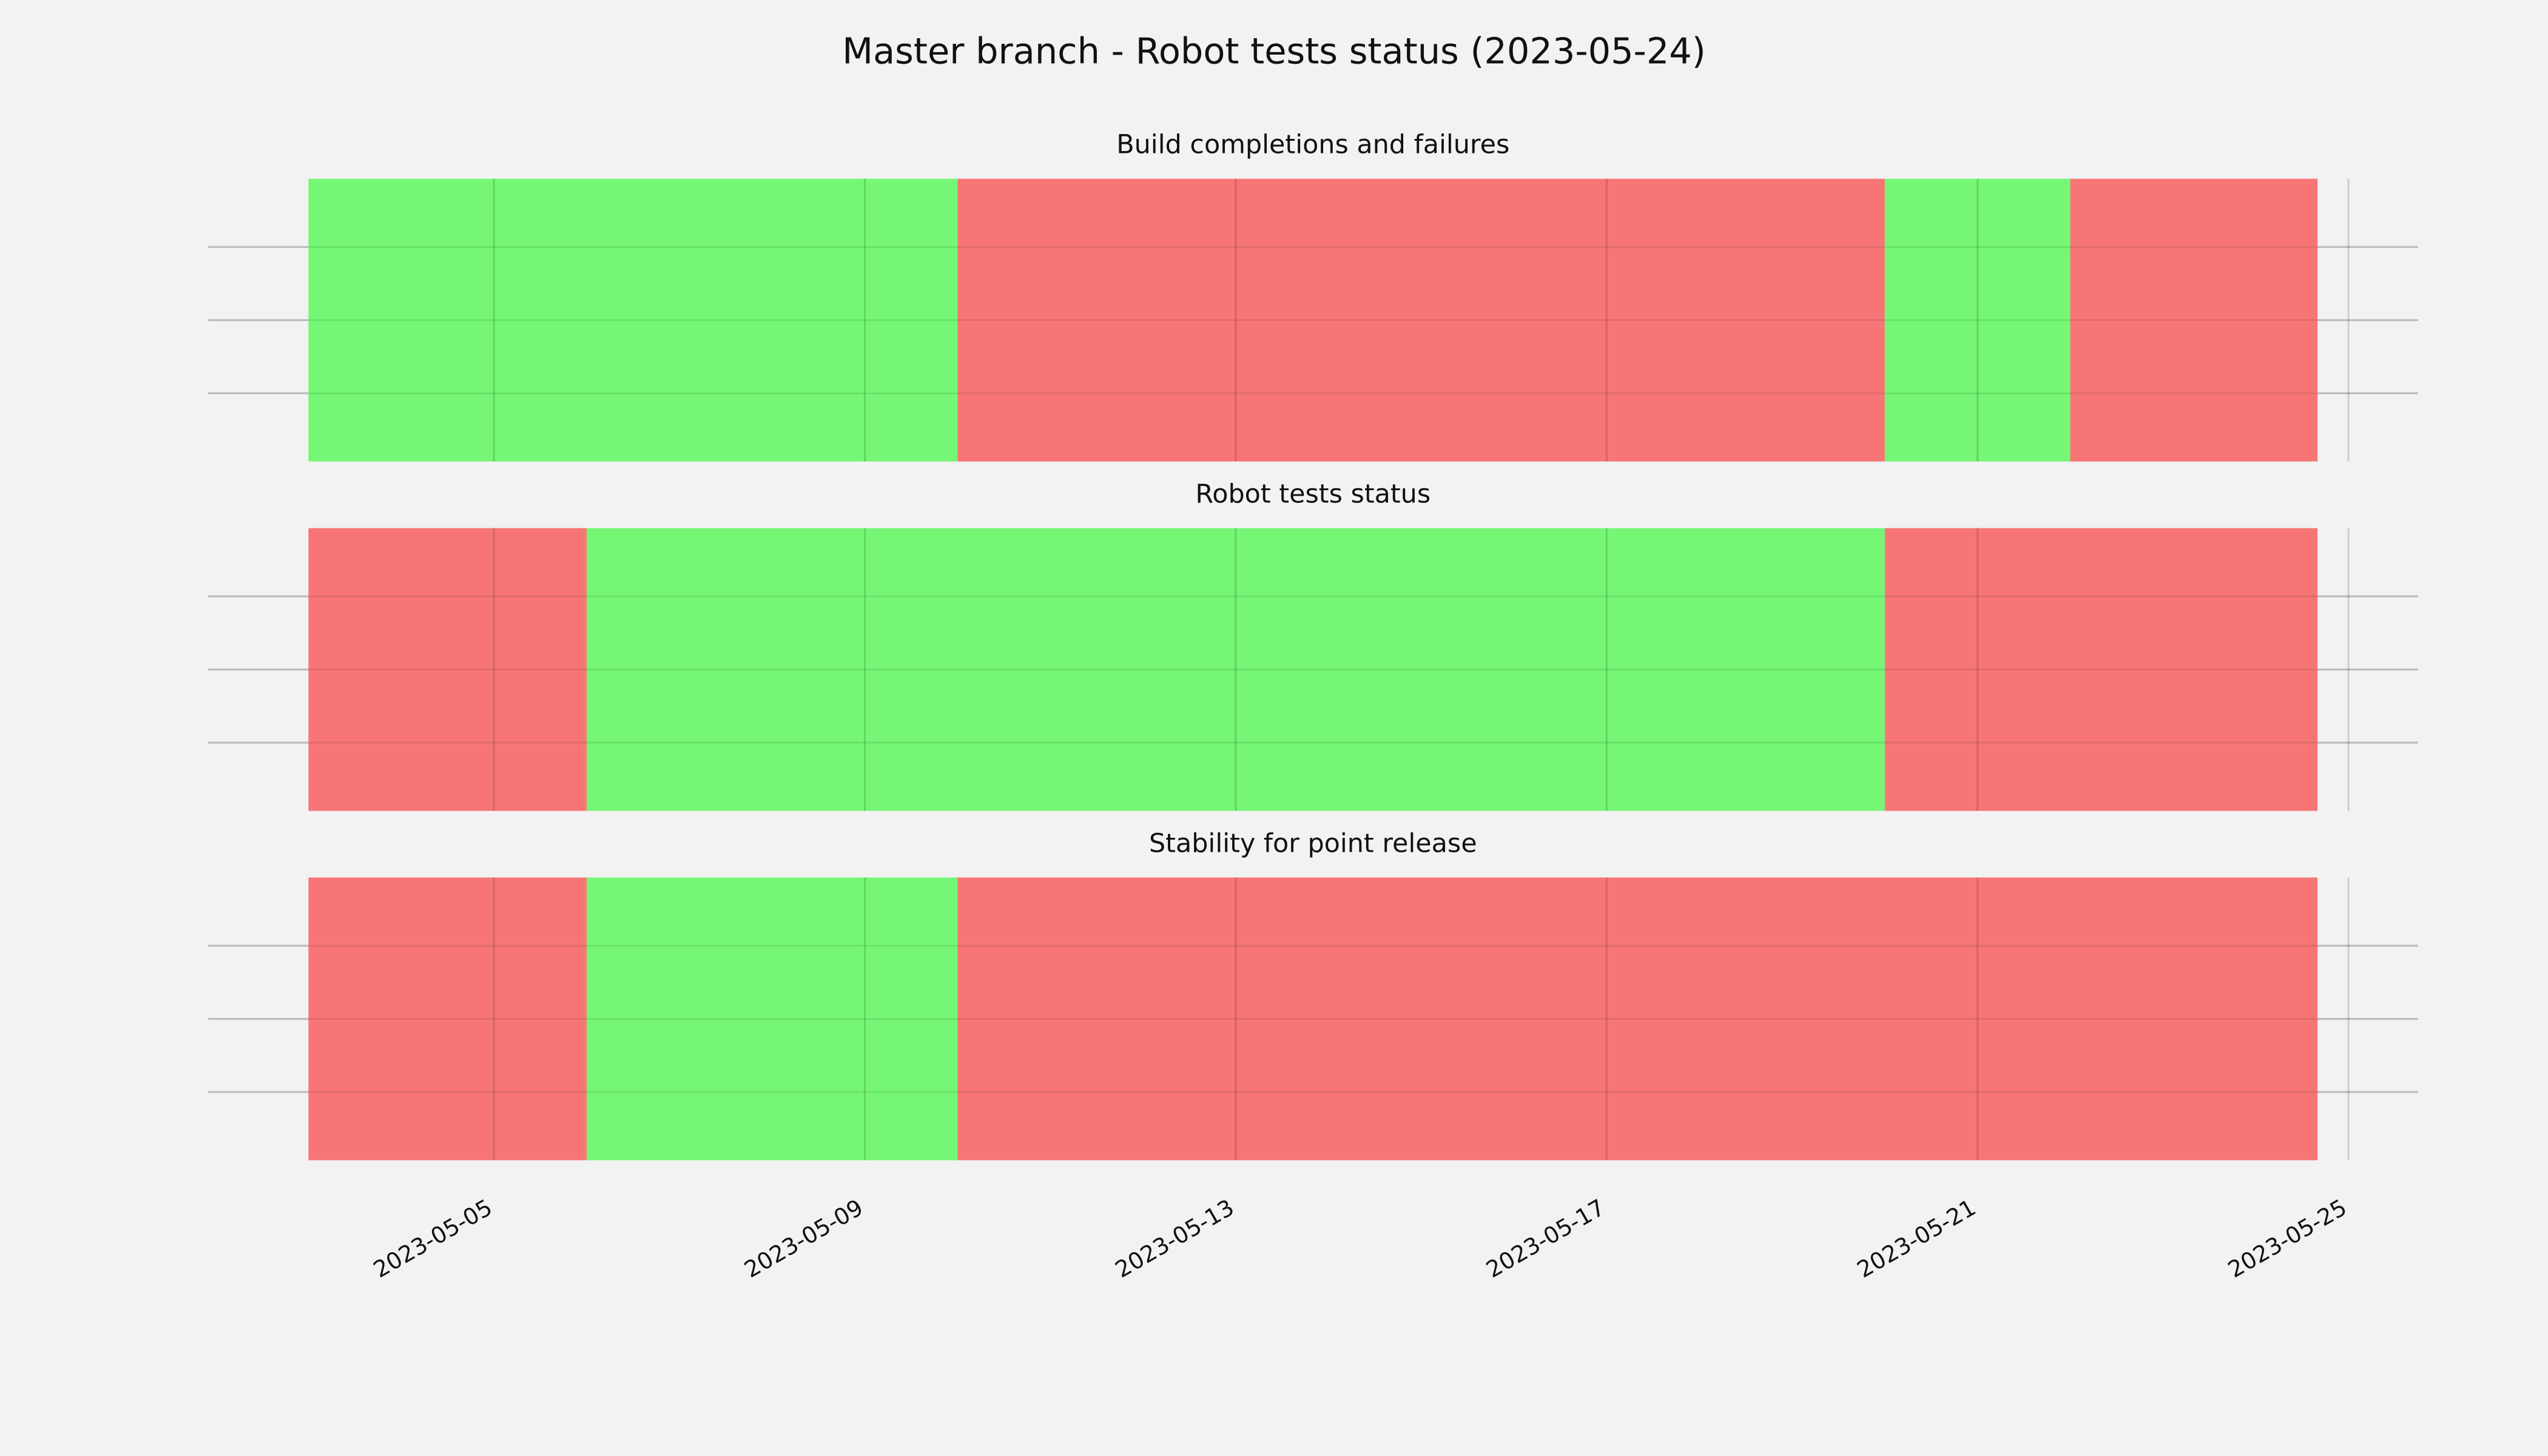  What do you see at coordinates (1916, 1238) in the screenshot?
I see `x-tick-label: 2023-05-21` at bounding box center [1916, 1238].